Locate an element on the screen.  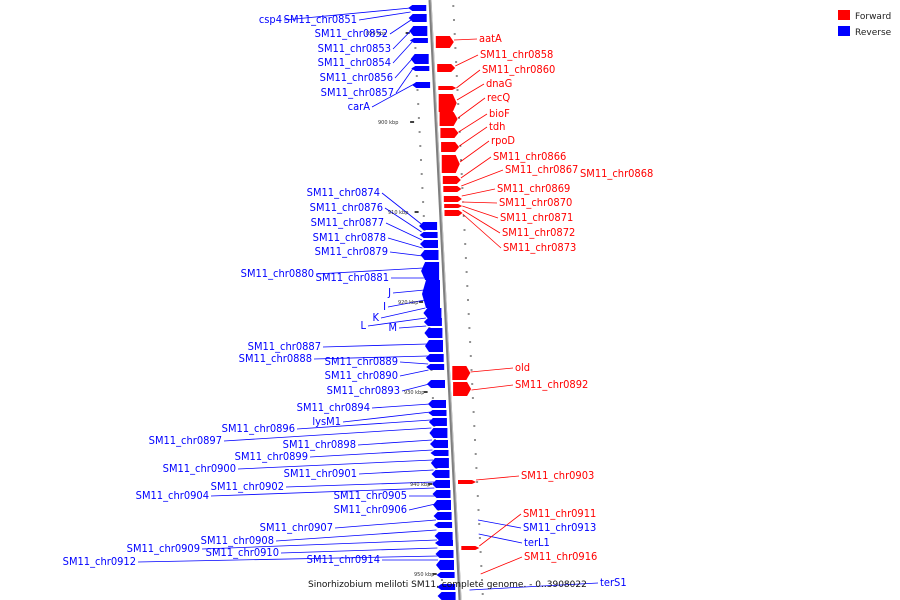
gene-label: SM11_chr0887 is located at coordinates (284, 346).